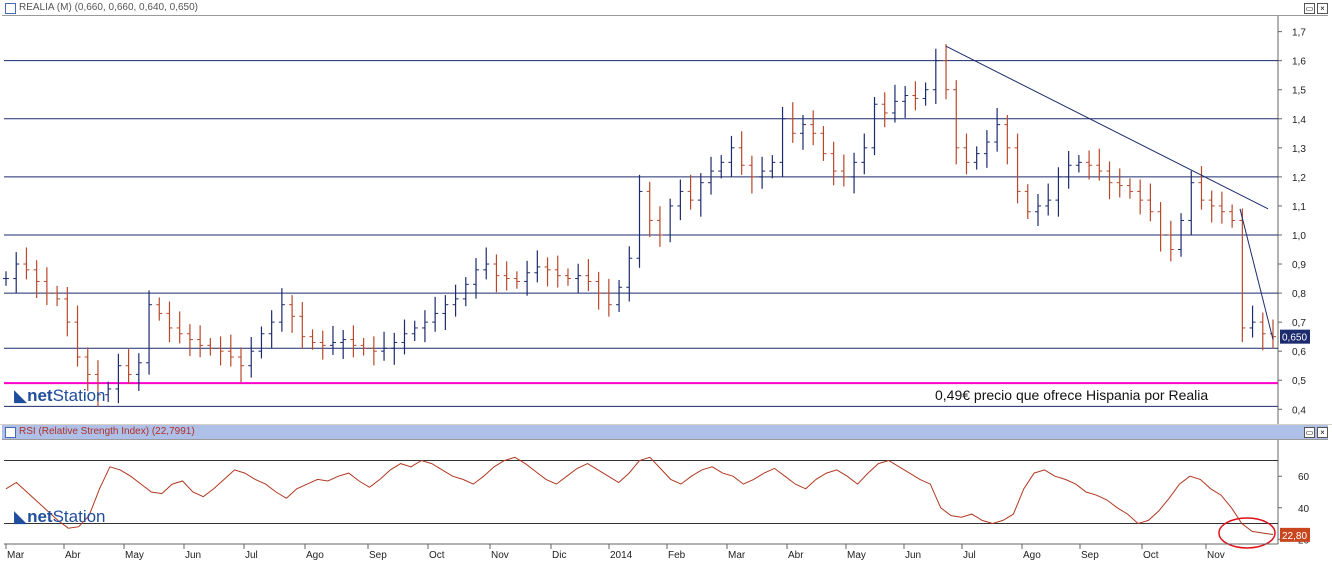  What do you see at coordinates (1299, 62) in the screenshot?
I see `price-y-tick-label: 1,6` at bounding box center [1299, 62].